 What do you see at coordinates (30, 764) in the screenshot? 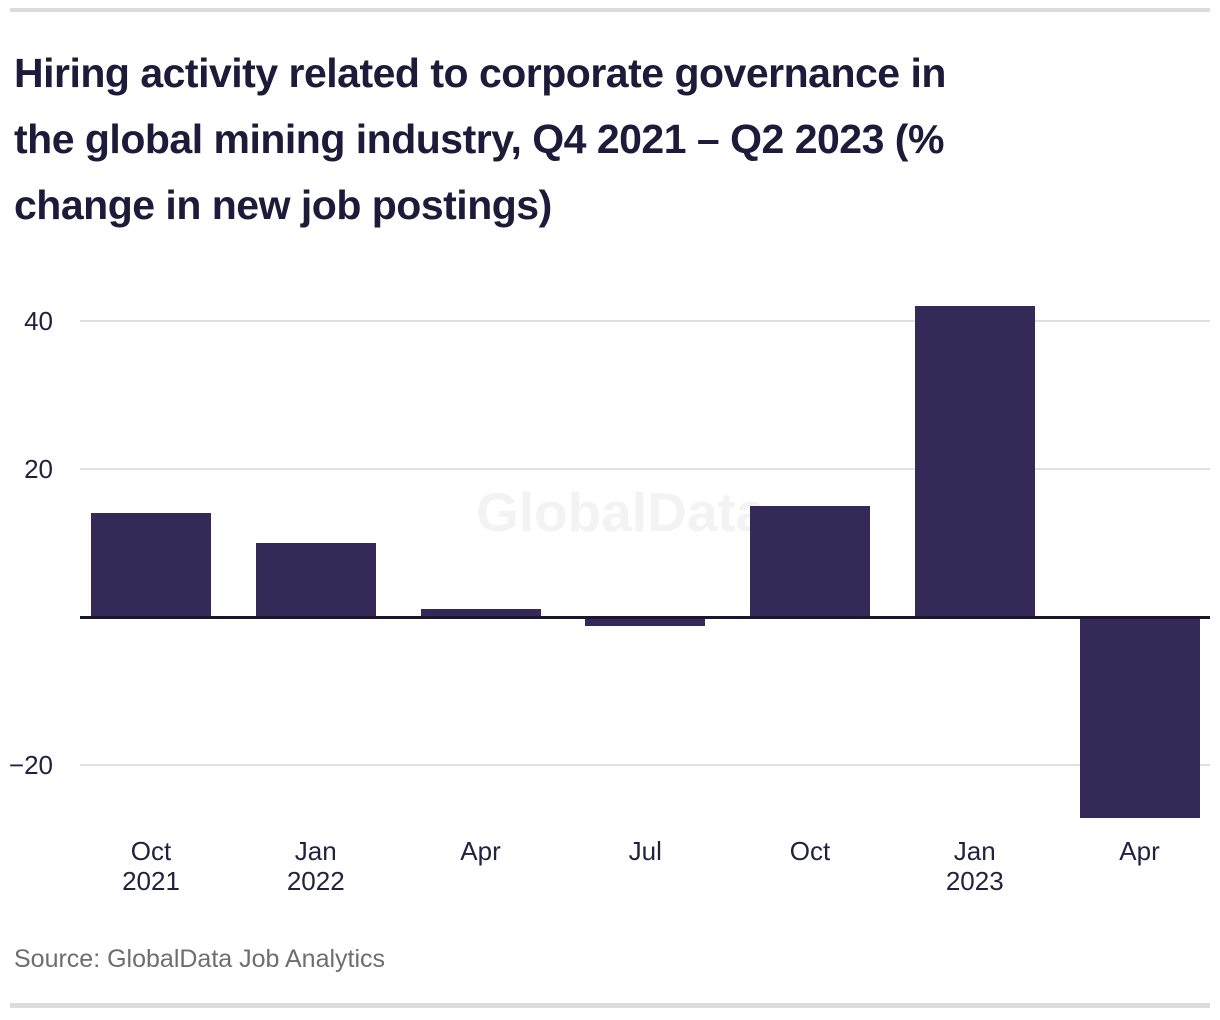
I see `y-tick-label--20: −20` at bounding box center [30, 764].